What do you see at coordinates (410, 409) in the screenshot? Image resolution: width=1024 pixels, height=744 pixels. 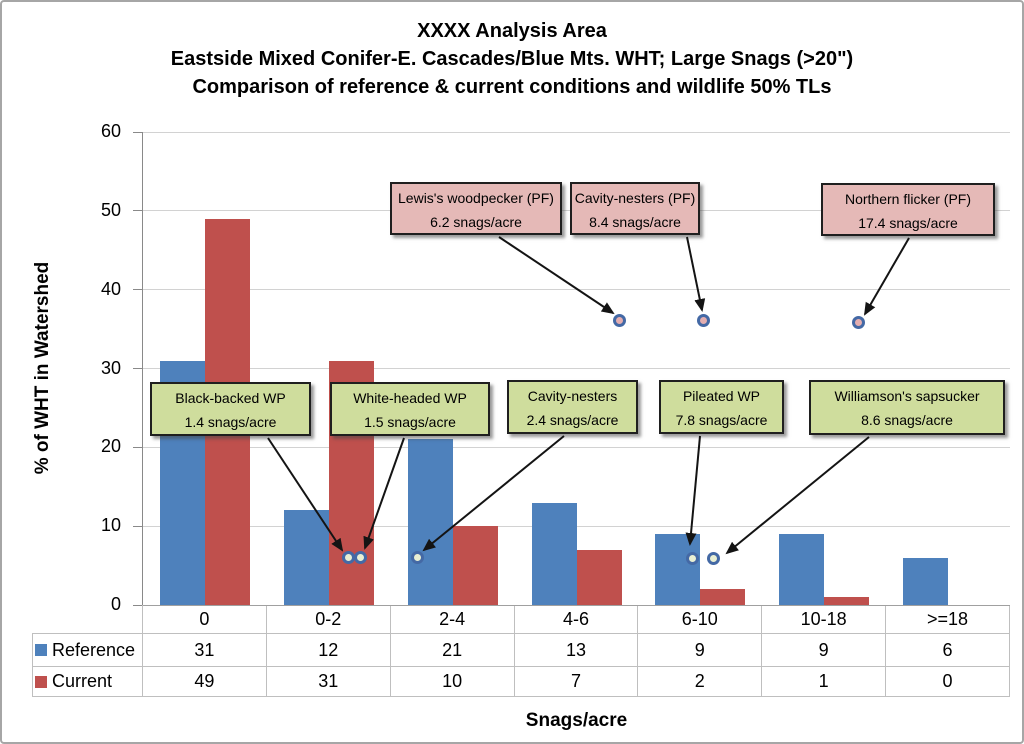 I see `callout-box-4: White-headed WP 1.5 snags/acre` at bounding box center [410, 409].